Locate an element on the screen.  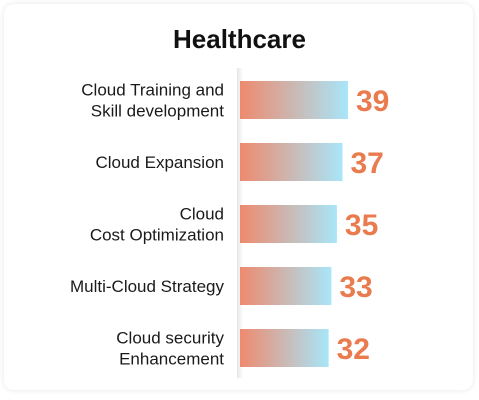
value-label-2: 35 is located at coordinates (361, 225).